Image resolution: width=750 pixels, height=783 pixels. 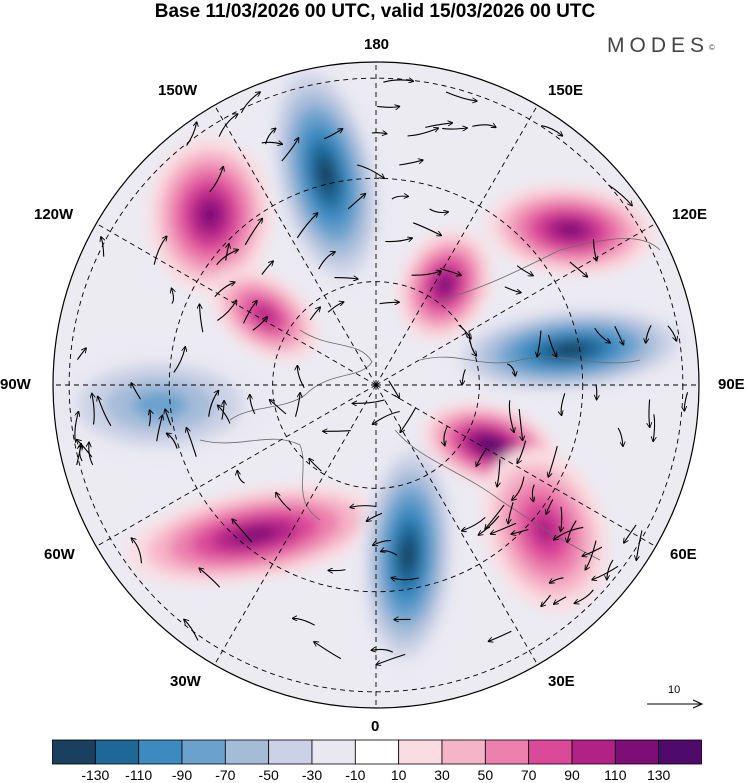 I want to click on colorbar-tick: 130, so click(x=658, y=775).